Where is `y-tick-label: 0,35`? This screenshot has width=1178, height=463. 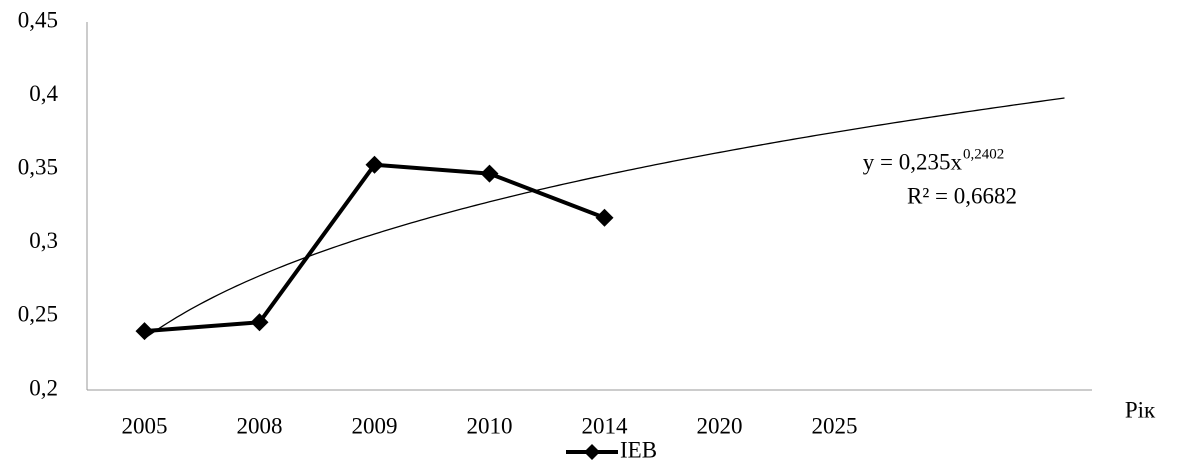
y-tick-label: 0,35 is located at coordinates (38, 166).